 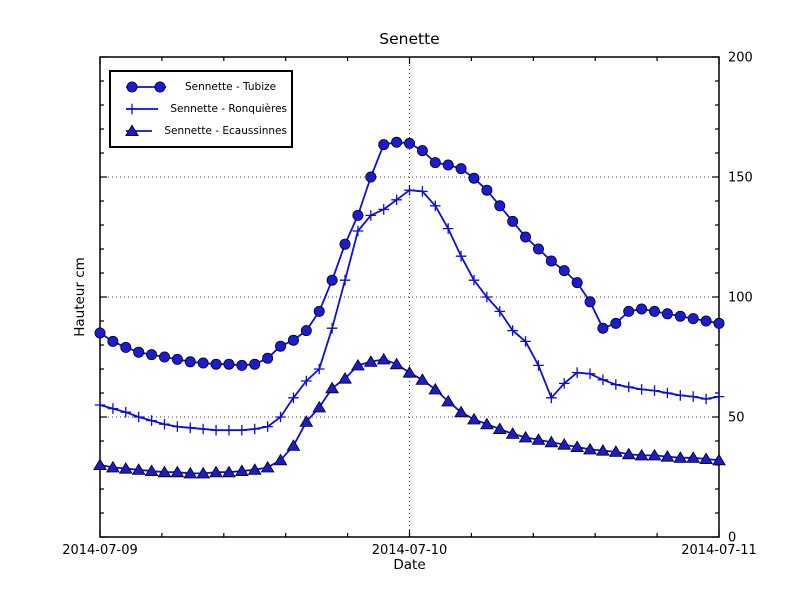 What do you see at coordinates (736, 418) in the screenshot?
I see `svg-text: 50` at bounding box center [736, 418].